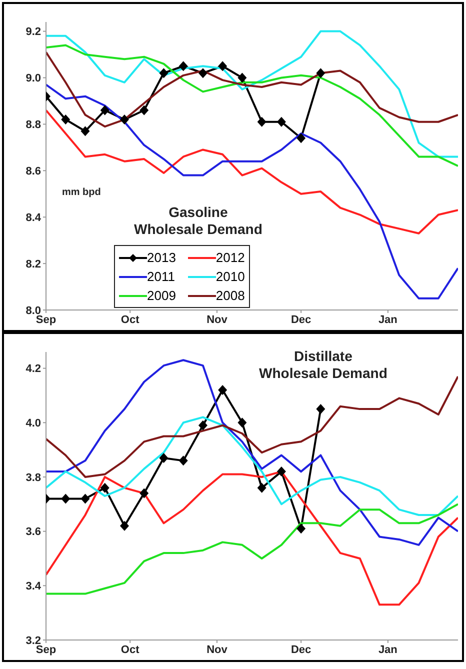 The image size is (466, 669). I want to click on legend-label: 2010, so click(230, 276).